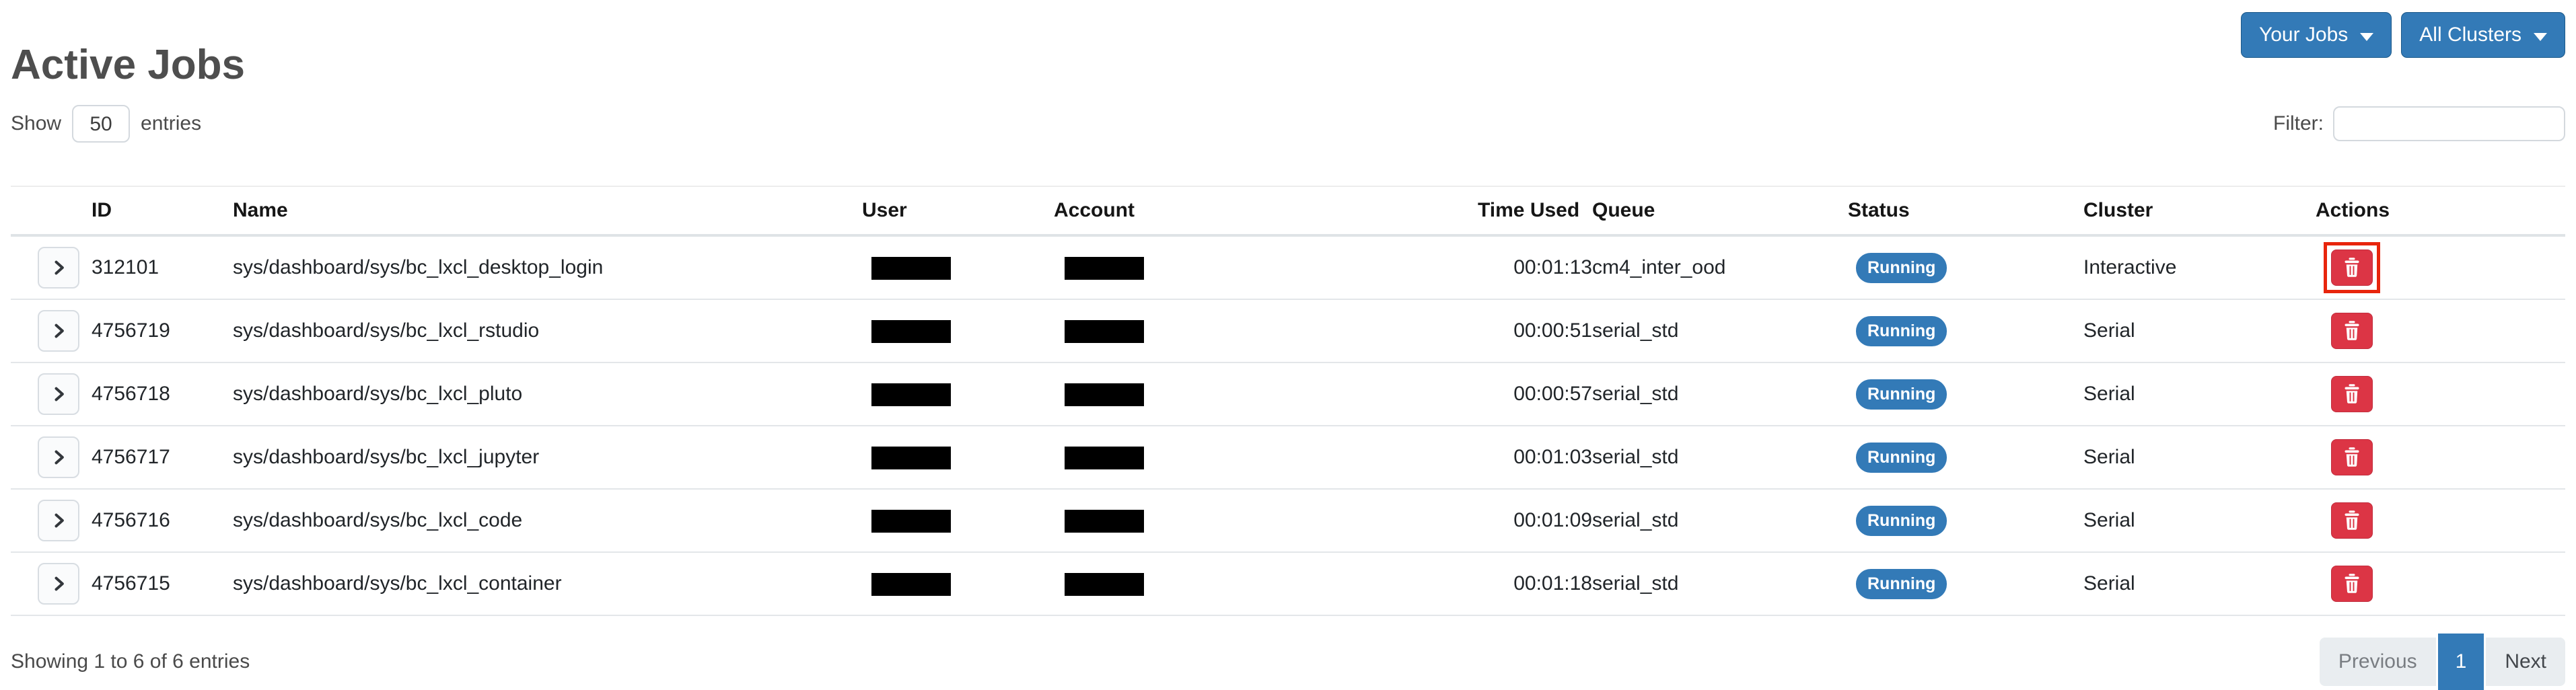 The height and width of the screenshot is (690, 2576). I want to click on next-page-button: Next, so click(2525, 662).